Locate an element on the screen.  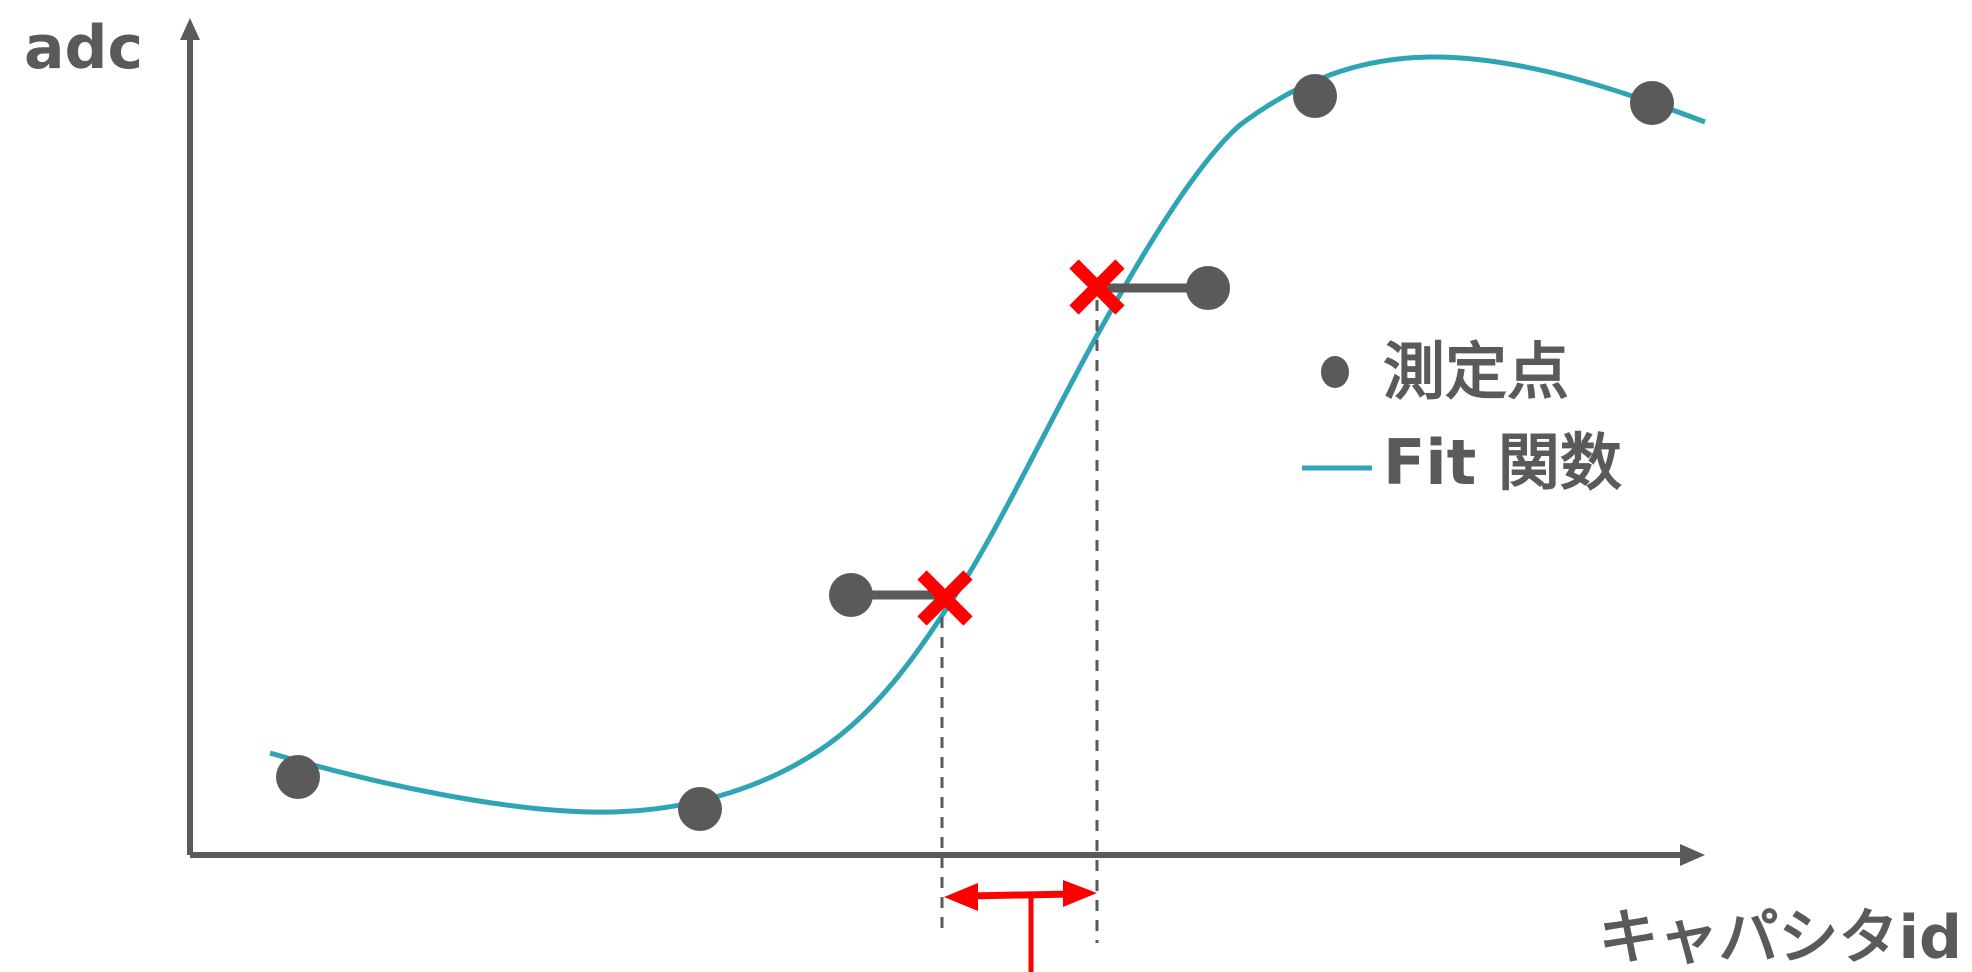
x-axis is located at coordinates (947, 855).